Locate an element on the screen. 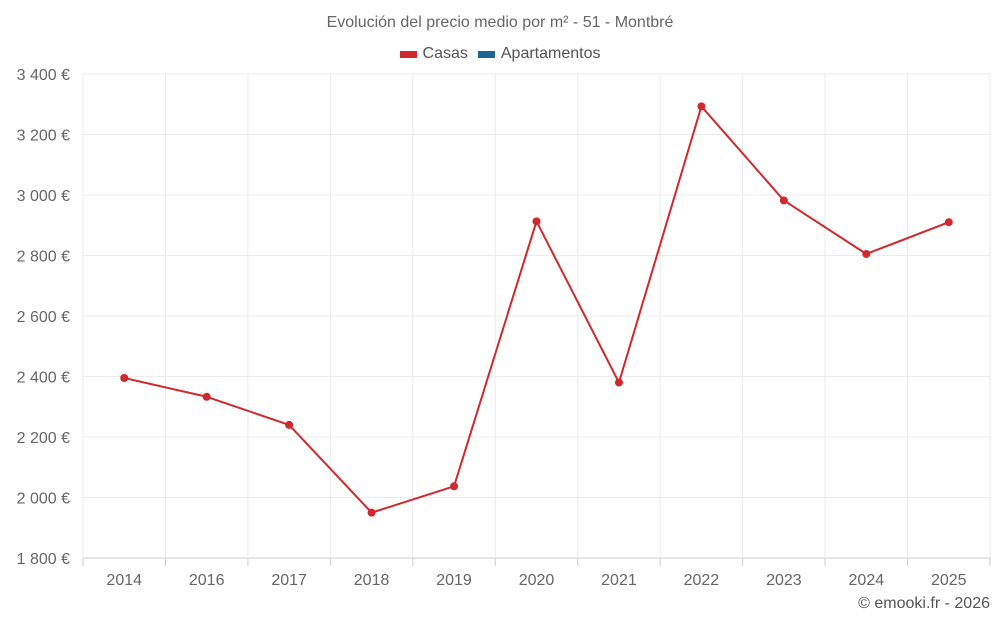  x-tick-label: 2016 is located at coordinates (207, 580).